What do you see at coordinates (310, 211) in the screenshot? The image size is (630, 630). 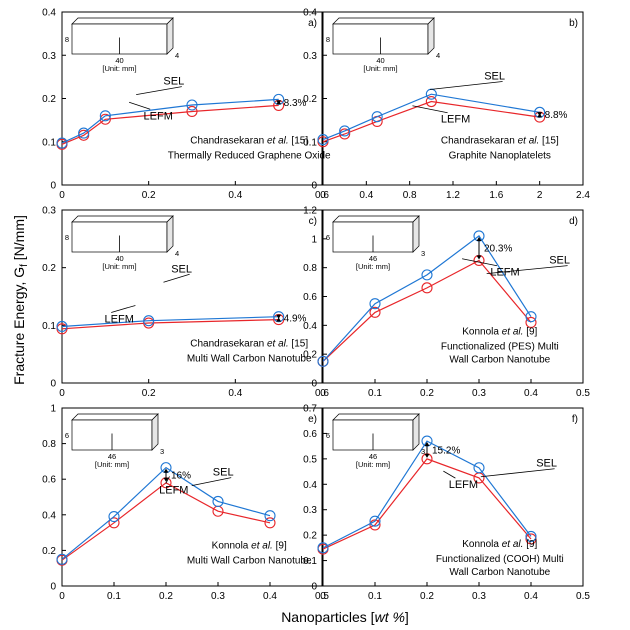 I see `y-tick-label: 1.2` at bounding box center [310, 211].